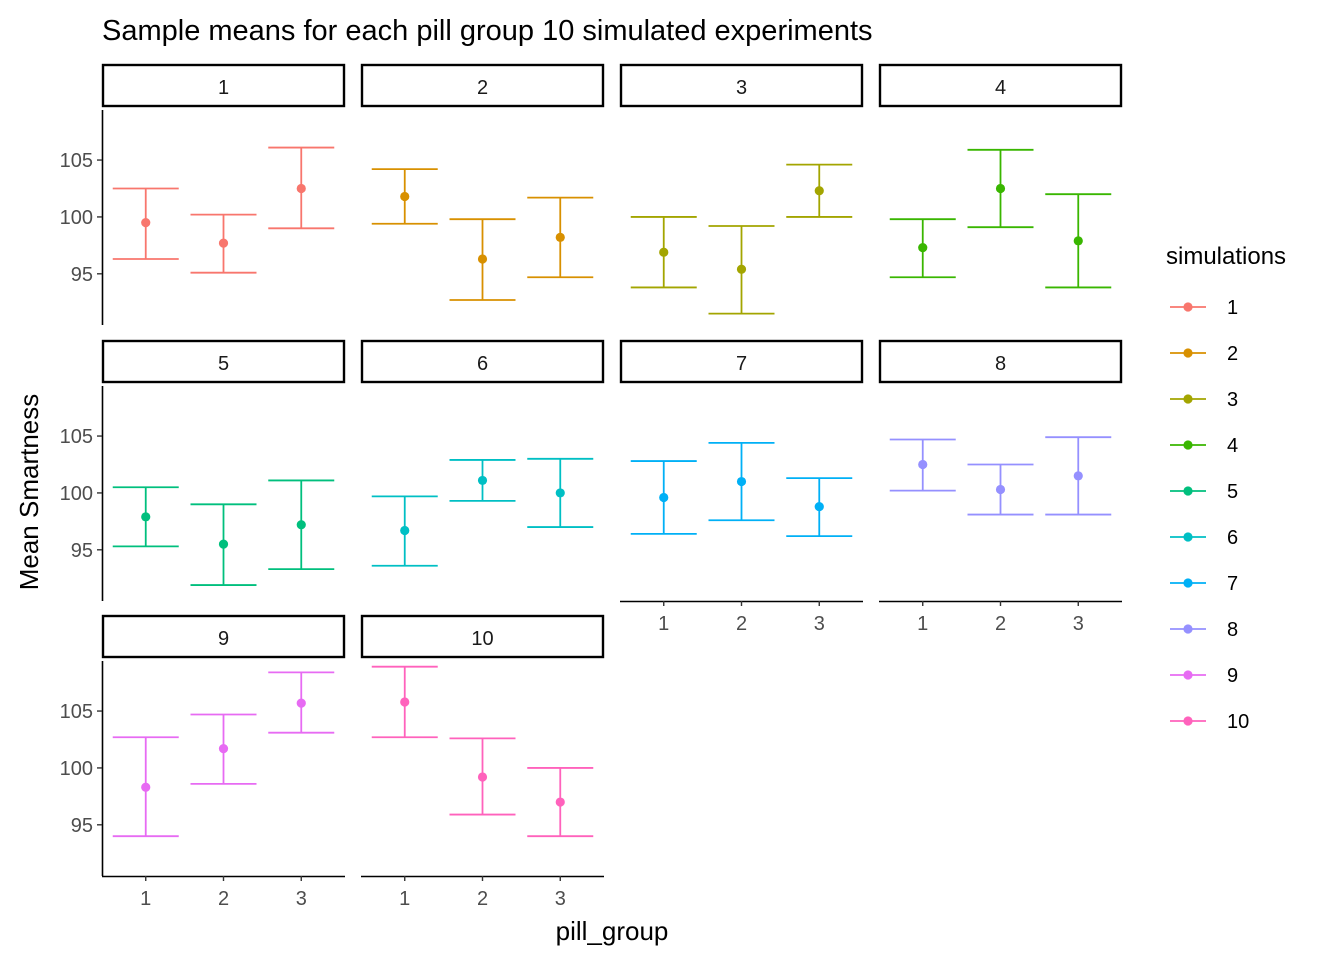 The height and width of the screenshot is (960, 1344). What do you see at coordinates (1232, 492) in the screenshot?
I see `legend-label: 5` at bounding box center [1232, 492].